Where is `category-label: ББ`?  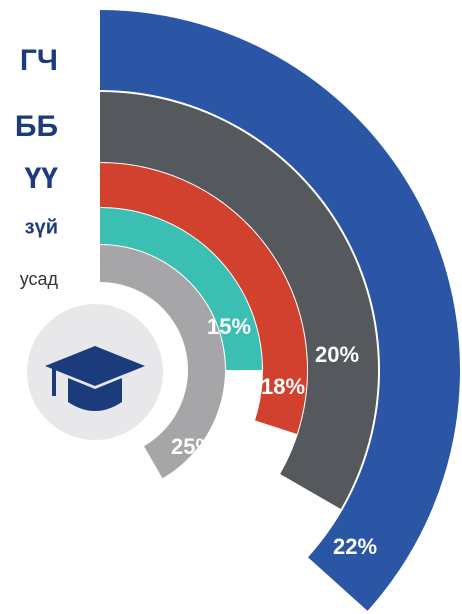
category-label: ББ is located at coordinates (36, 126).